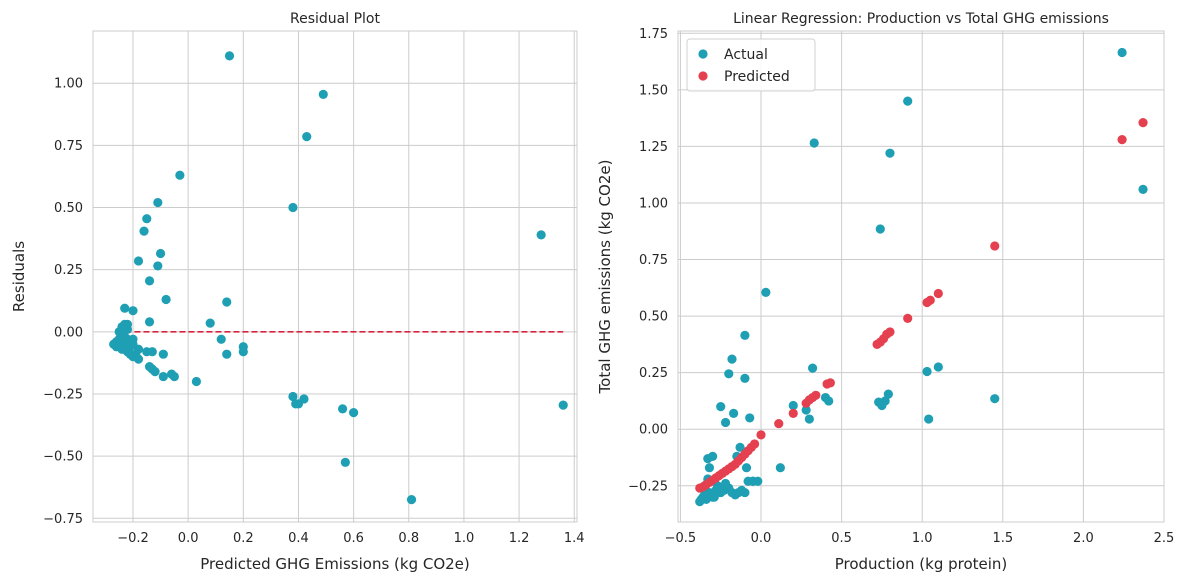 The image size is (1183, 584). Describe the element at coordinates (353, 538) in the screenshot. I see `x-tick-label: 0.6` at that location.